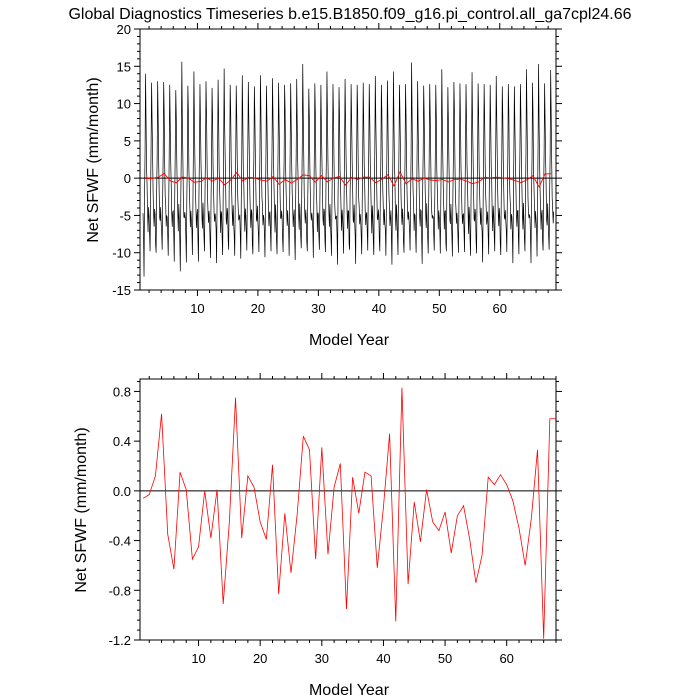 This screenshot has width=700, height=700. What do you see at coordinates (124, 104) in the screenshot?
I see `top-y-tick-label: 10` at bounding box center [124, 104].